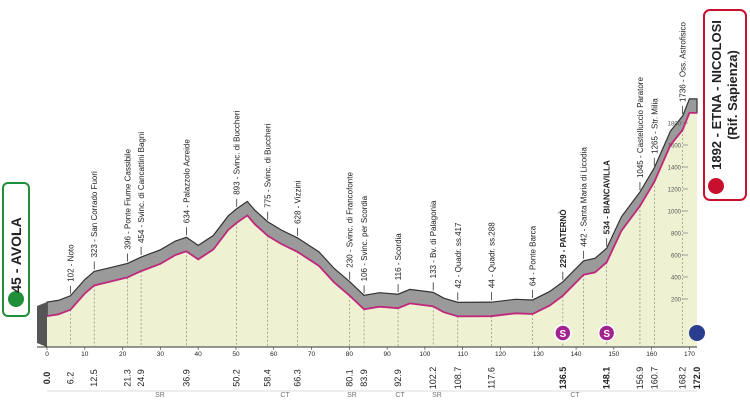 The width and height of the screenshot is (750, 403). Describe the element at coordinates (268, 165) in the screenshot. I see `waypoint-label: 775 - Svinc. di Buccheri` at that location.